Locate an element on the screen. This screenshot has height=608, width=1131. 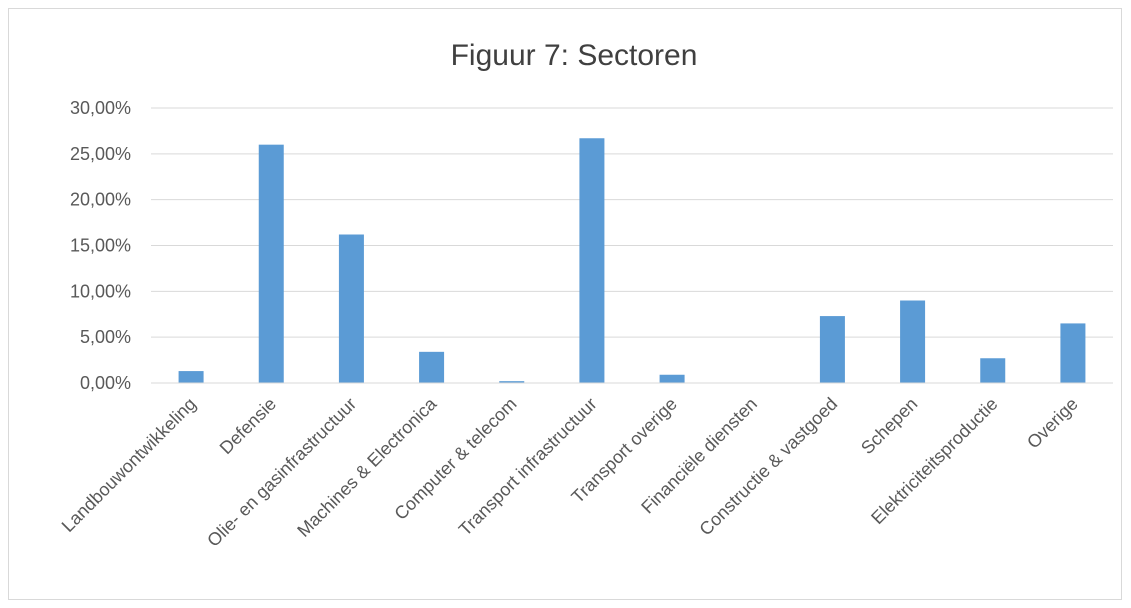
y-axis-tick-labels: 0,00% 5,00% 10,00% 15,00% 20,00% 25,00% 30,00% is located at coordinates (100, 245).